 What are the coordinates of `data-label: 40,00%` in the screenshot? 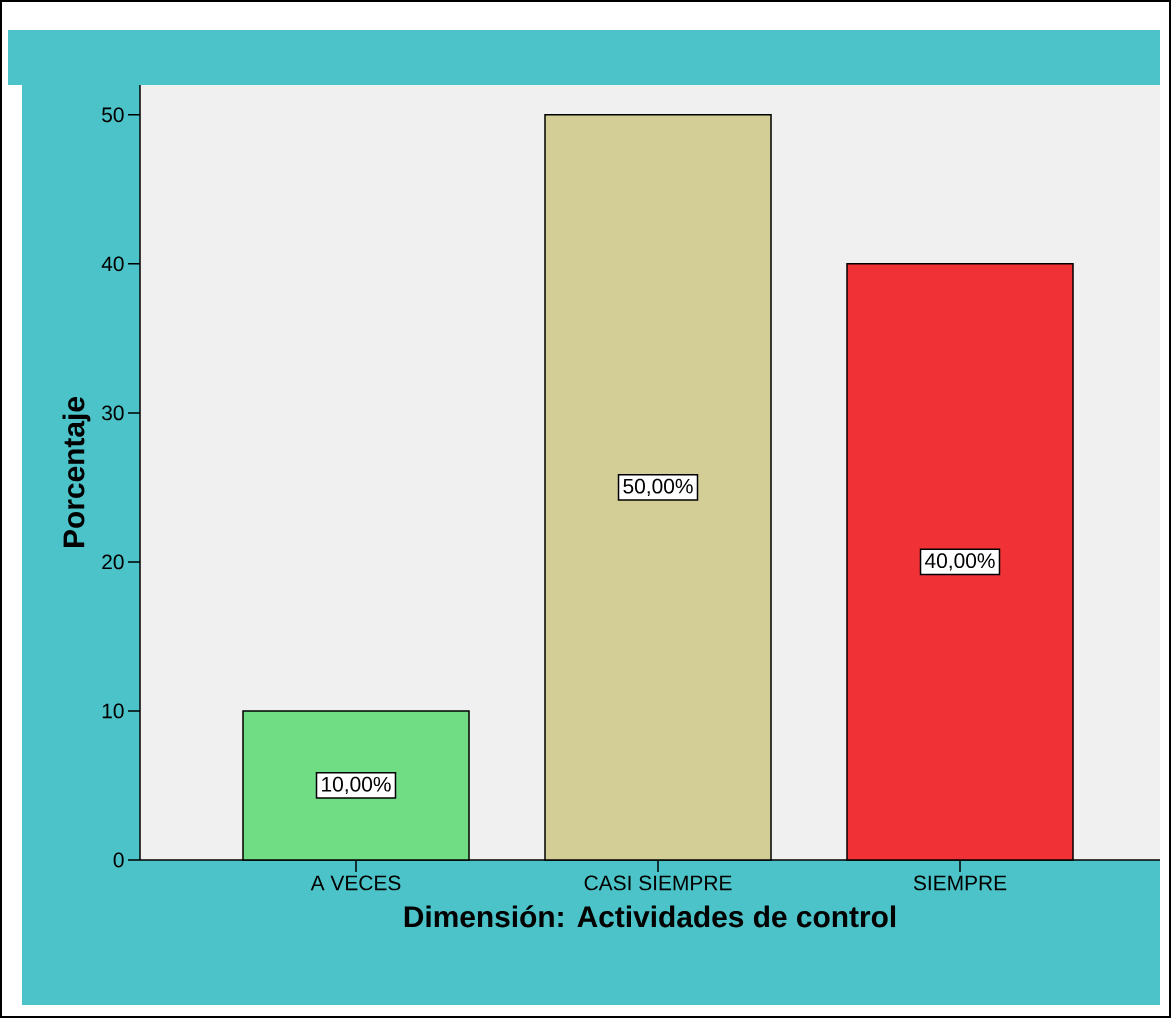 It's located at (960, 562).